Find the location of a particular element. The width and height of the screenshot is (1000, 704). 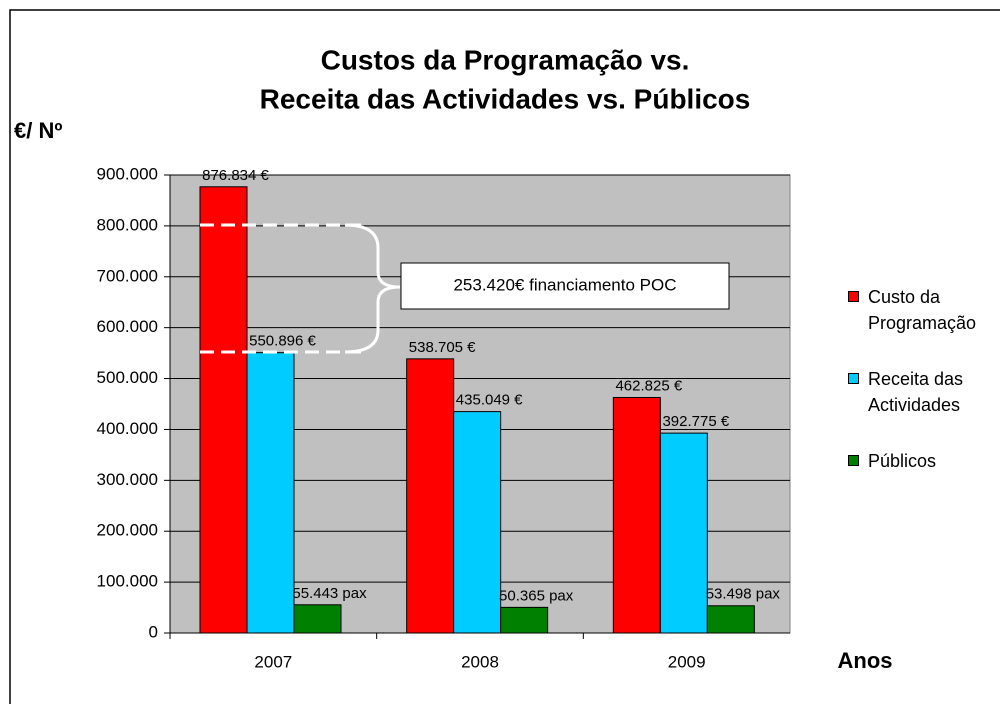

legend-item: Custo da Programação is located at coordinates (923, 310).